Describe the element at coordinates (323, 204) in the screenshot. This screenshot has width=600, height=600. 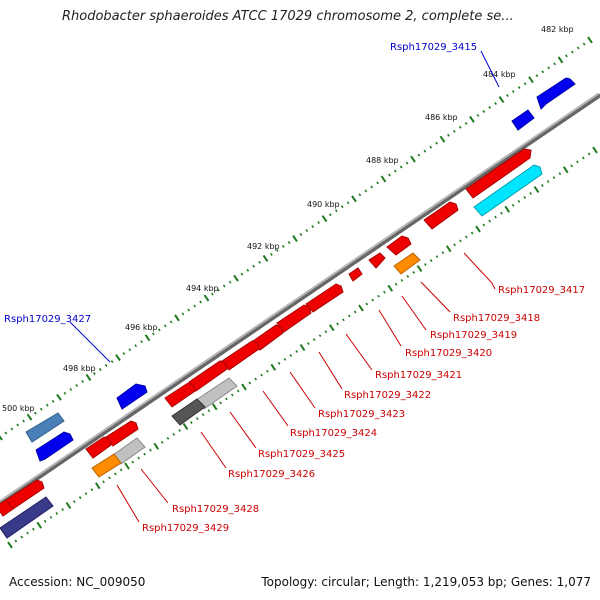
I see `scale-label: 490 kbp` at that location.